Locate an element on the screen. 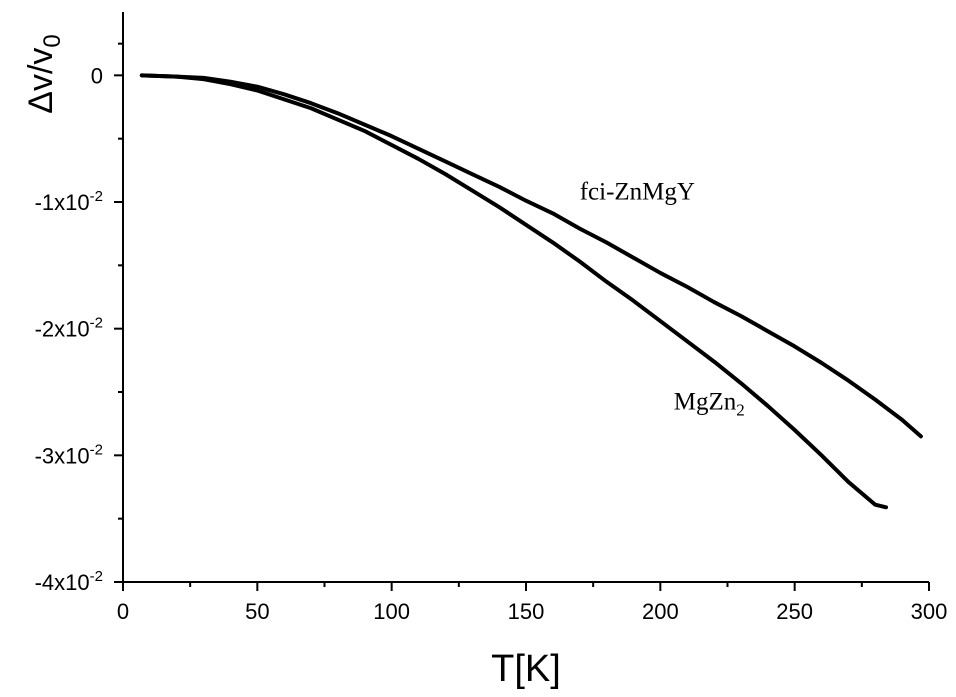  x-tick-label: 250 is located at coordinates (794, 611).